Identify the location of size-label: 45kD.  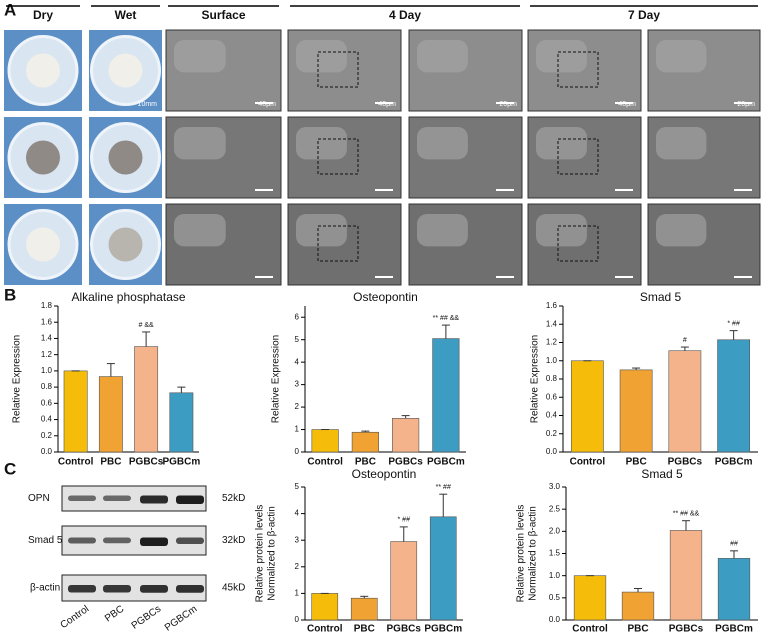
(233, 588).